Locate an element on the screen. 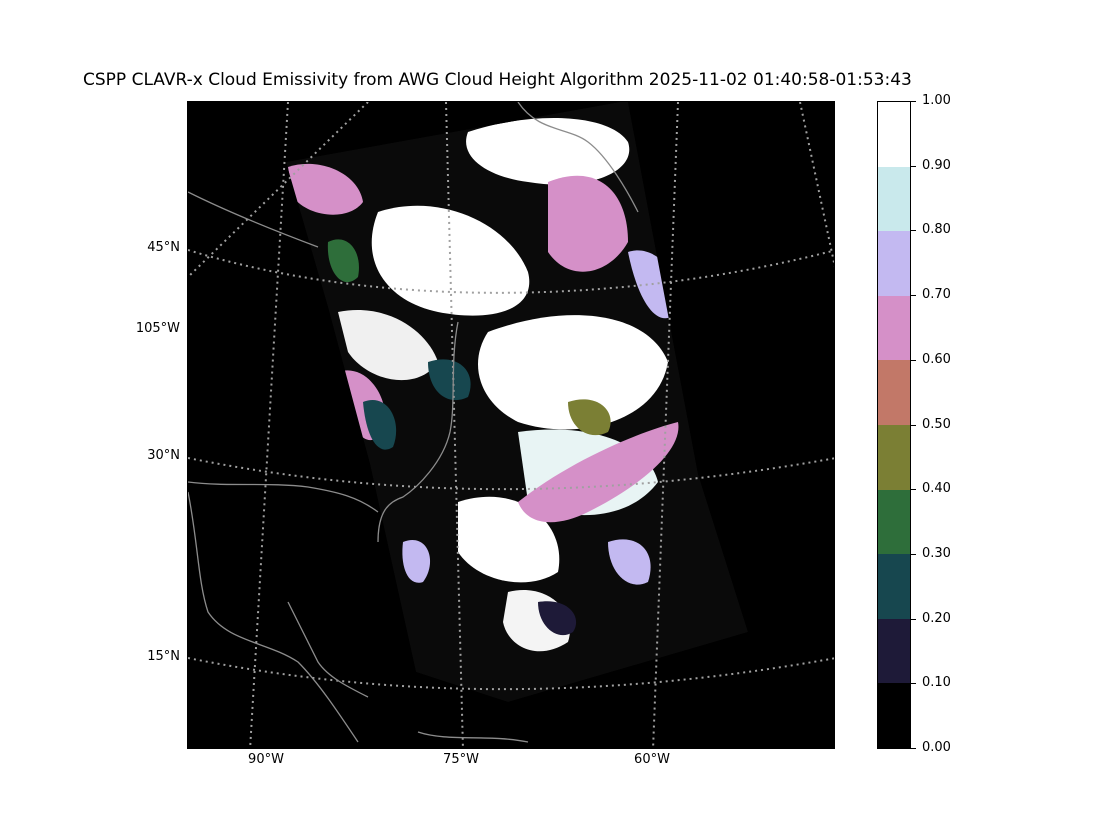 This screenshot has height=840, width=1120. colorbar-tick-label: 0.90 is located at coordinates (936, 165).